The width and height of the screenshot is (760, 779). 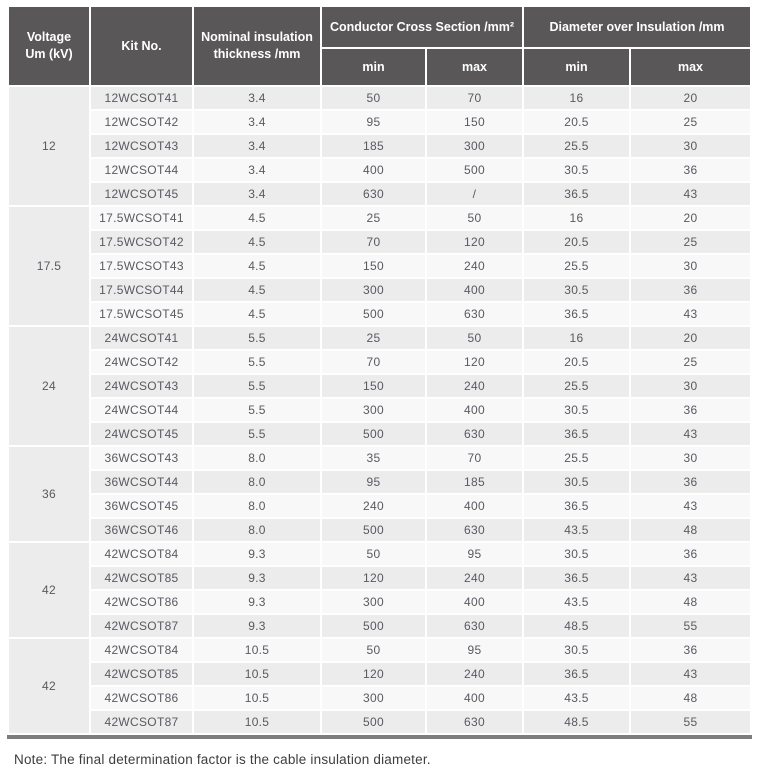 I want to click on table-row: 42WCSOT87 9.3 500 630 48.5 55, so click(x=379, y=626).